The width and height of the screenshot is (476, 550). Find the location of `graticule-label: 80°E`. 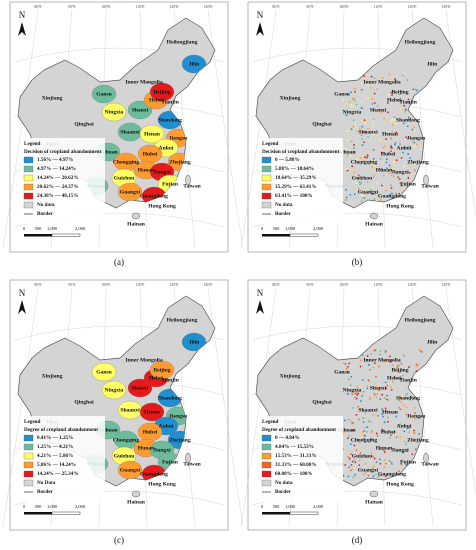

graticule-label: 80°E is located at coordinates (38, 7).